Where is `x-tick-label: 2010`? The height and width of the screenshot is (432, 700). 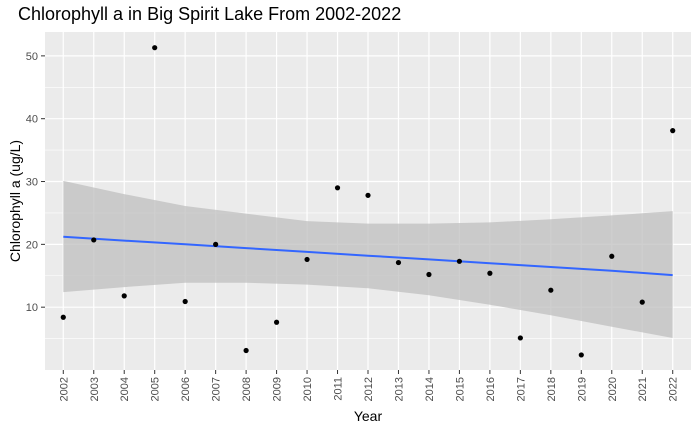 x-tick-label: 2010 is located at coordinates (308, 389).